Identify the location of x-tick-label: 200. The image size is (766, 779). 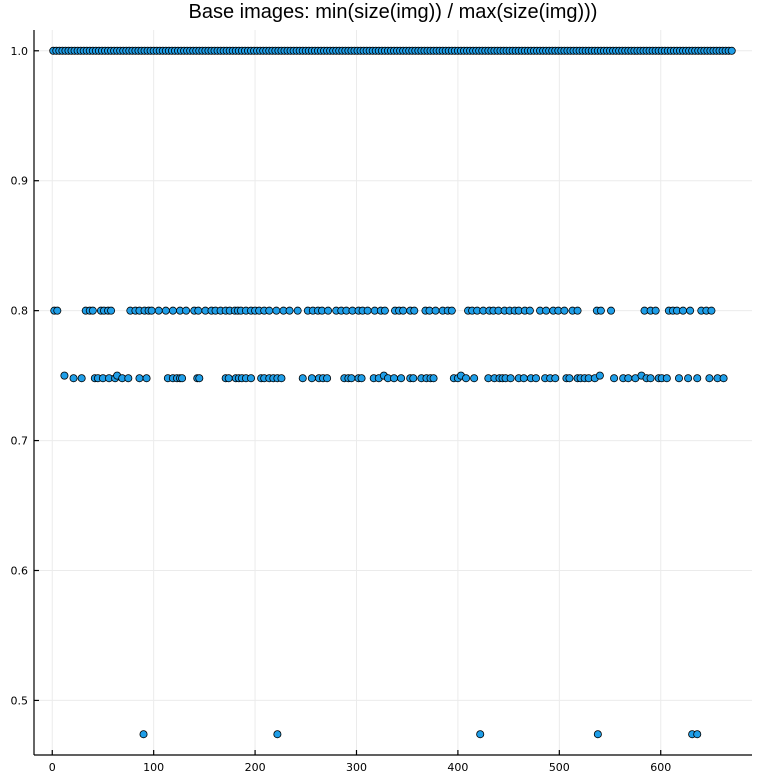
(255, 767).